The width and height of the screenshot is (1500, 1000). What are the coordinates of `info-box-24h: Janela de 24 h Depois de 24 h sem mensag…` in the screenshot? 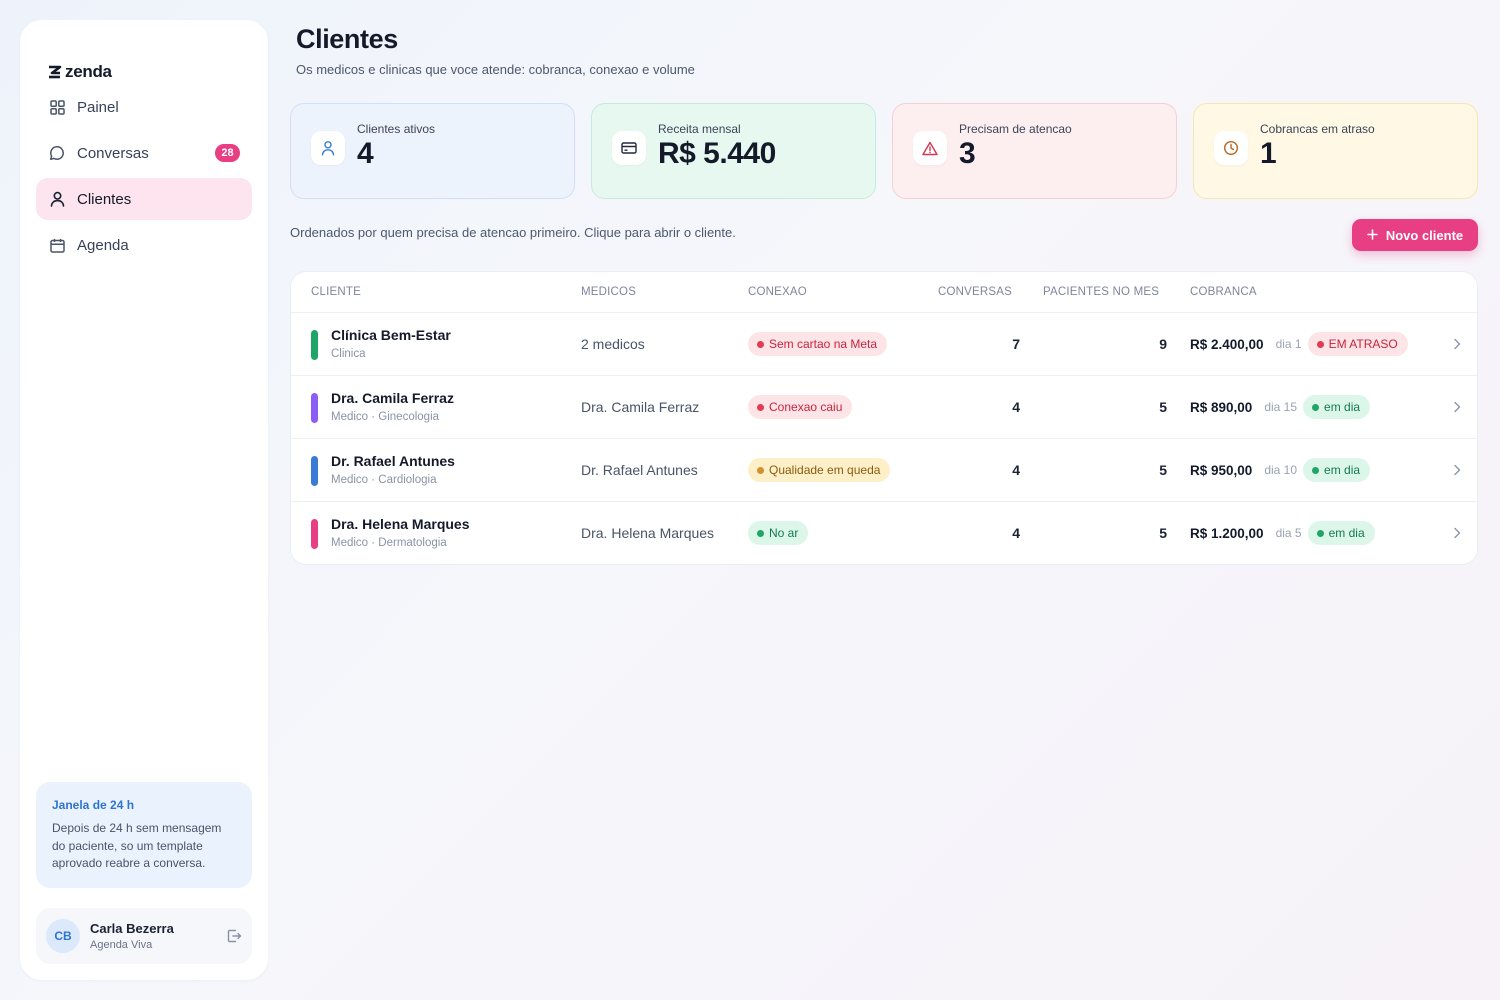 It's located at (144, 835).